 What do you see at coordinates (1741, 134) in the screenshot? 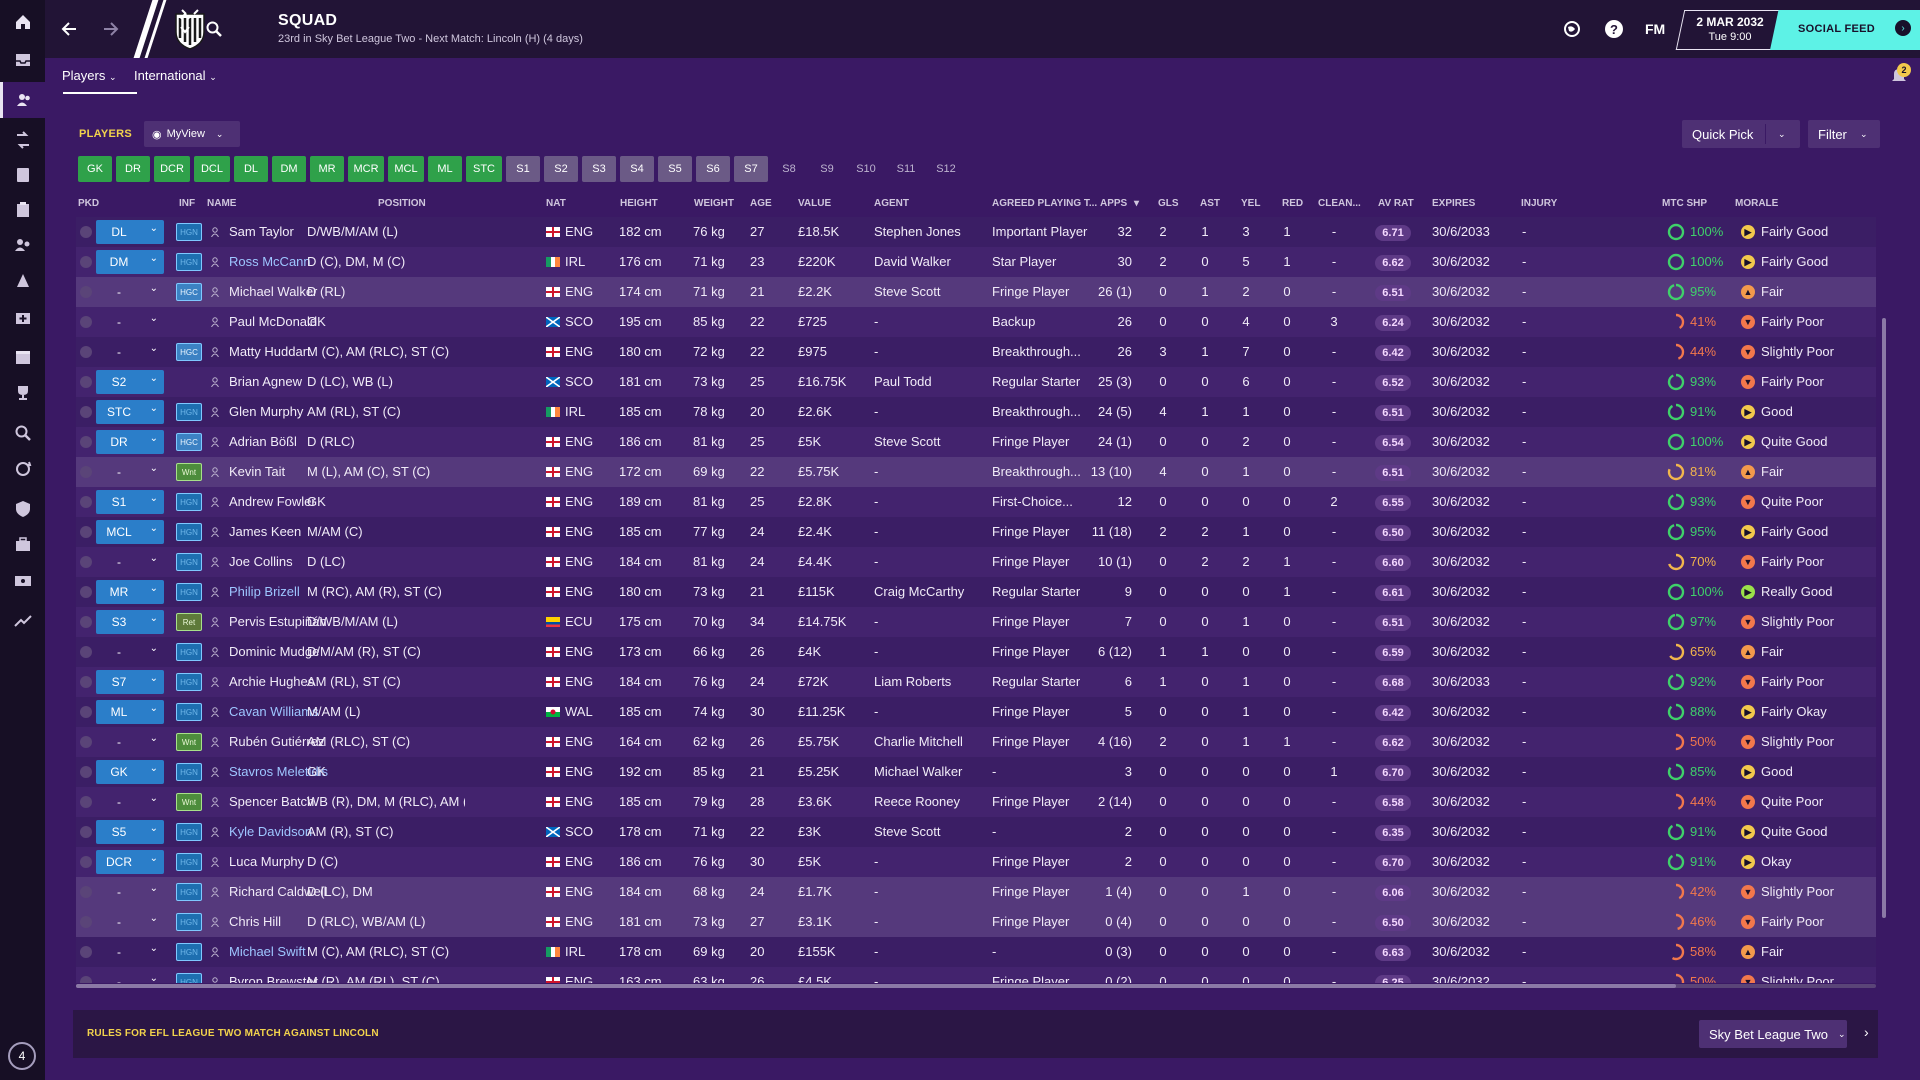
I see `quick-pick-button: Quick Pick ⌄` at bounding box center [1741, 134].